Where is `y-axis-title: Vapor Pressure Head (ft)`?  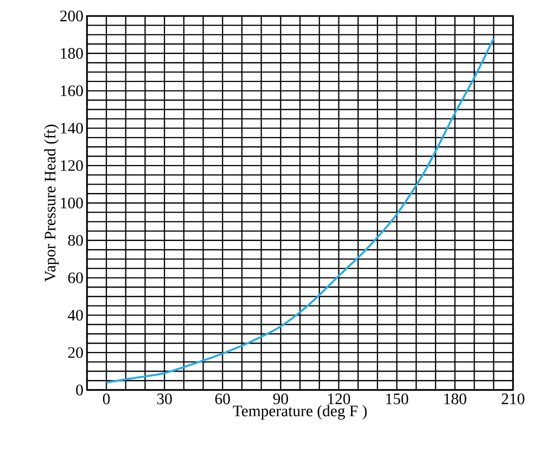 y-axis-title: Vapor Pressure Head (ft) is located at coordinates (51, 203).